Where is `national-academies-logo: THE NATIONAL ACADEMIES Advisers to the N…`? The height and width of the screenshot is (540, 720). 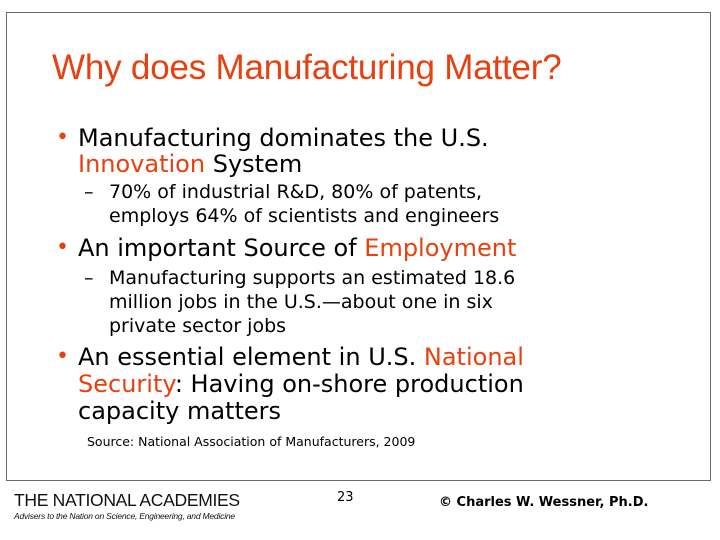
national-academies-logo: THE NATIONAL ACADEMIES Advisers to the N… is located at coordinates (127, 505).